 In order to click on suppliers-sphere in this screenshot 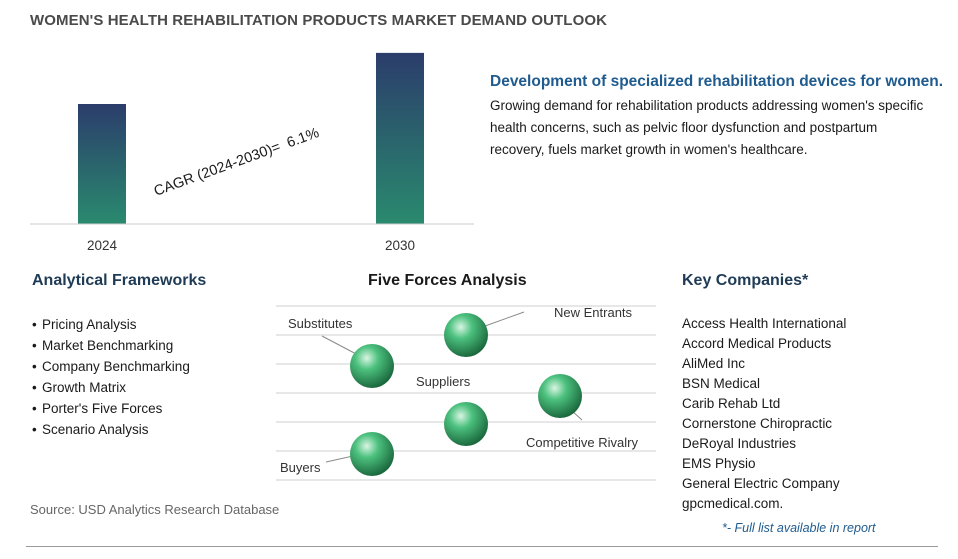, I will do `click(466, 424)`.